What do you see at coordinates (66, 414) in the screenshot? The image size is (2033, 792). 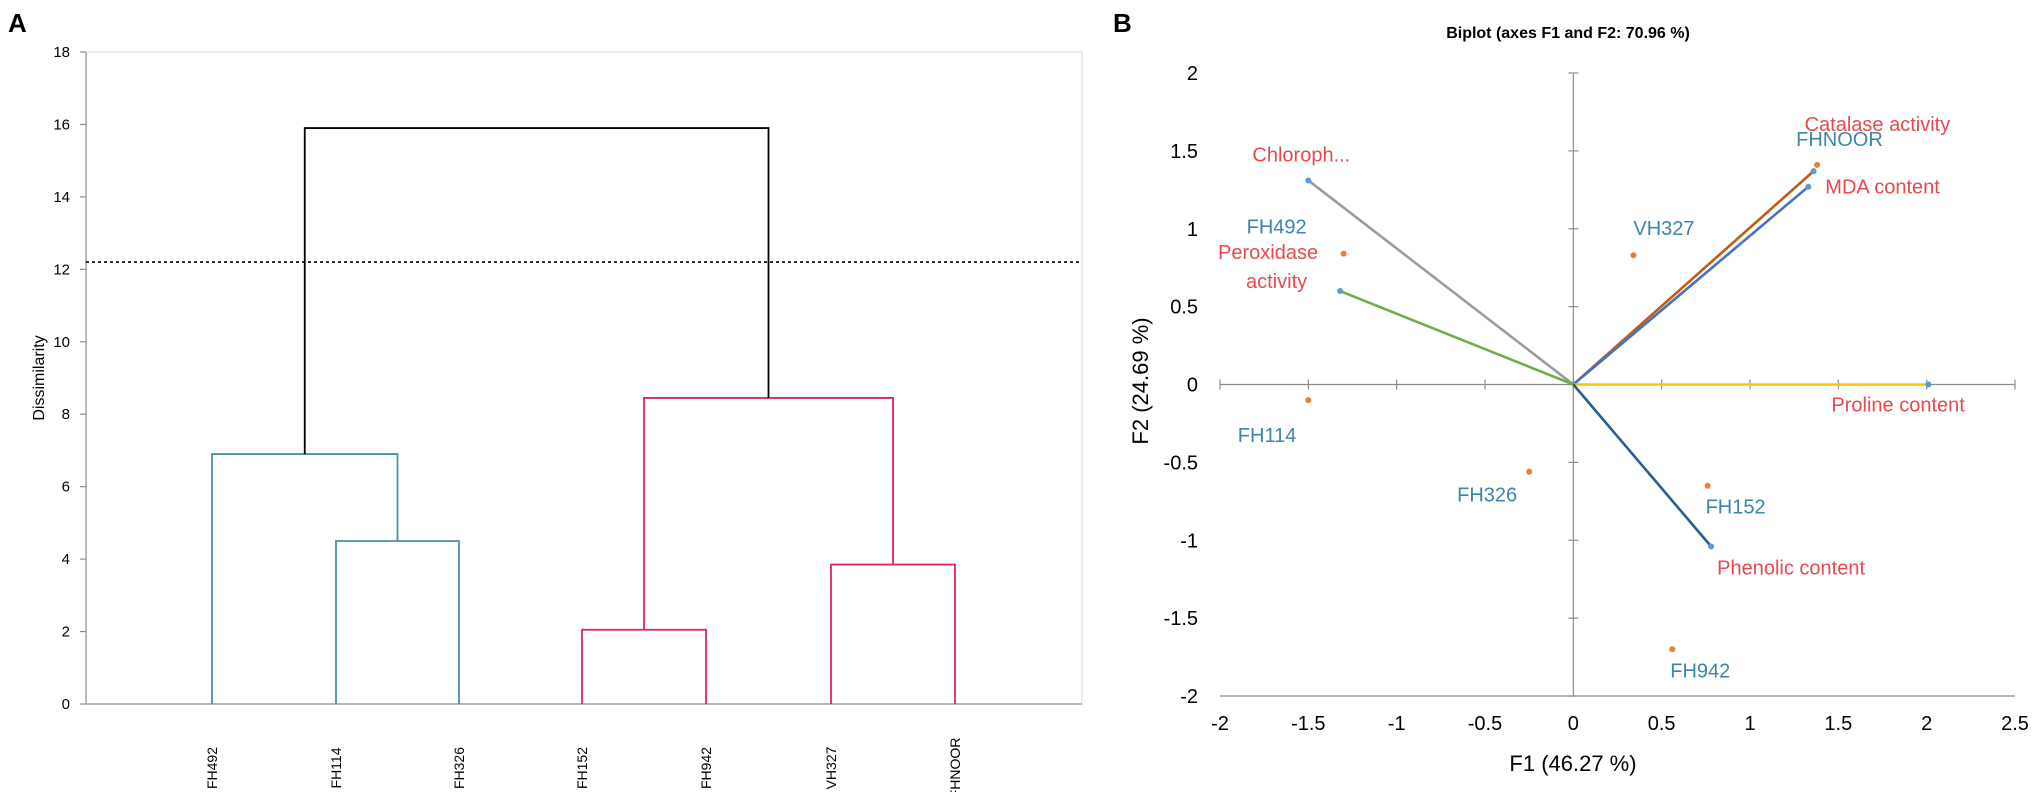 I see `panel-a-y-tick-label: 8` at bounding box center [66, 414].